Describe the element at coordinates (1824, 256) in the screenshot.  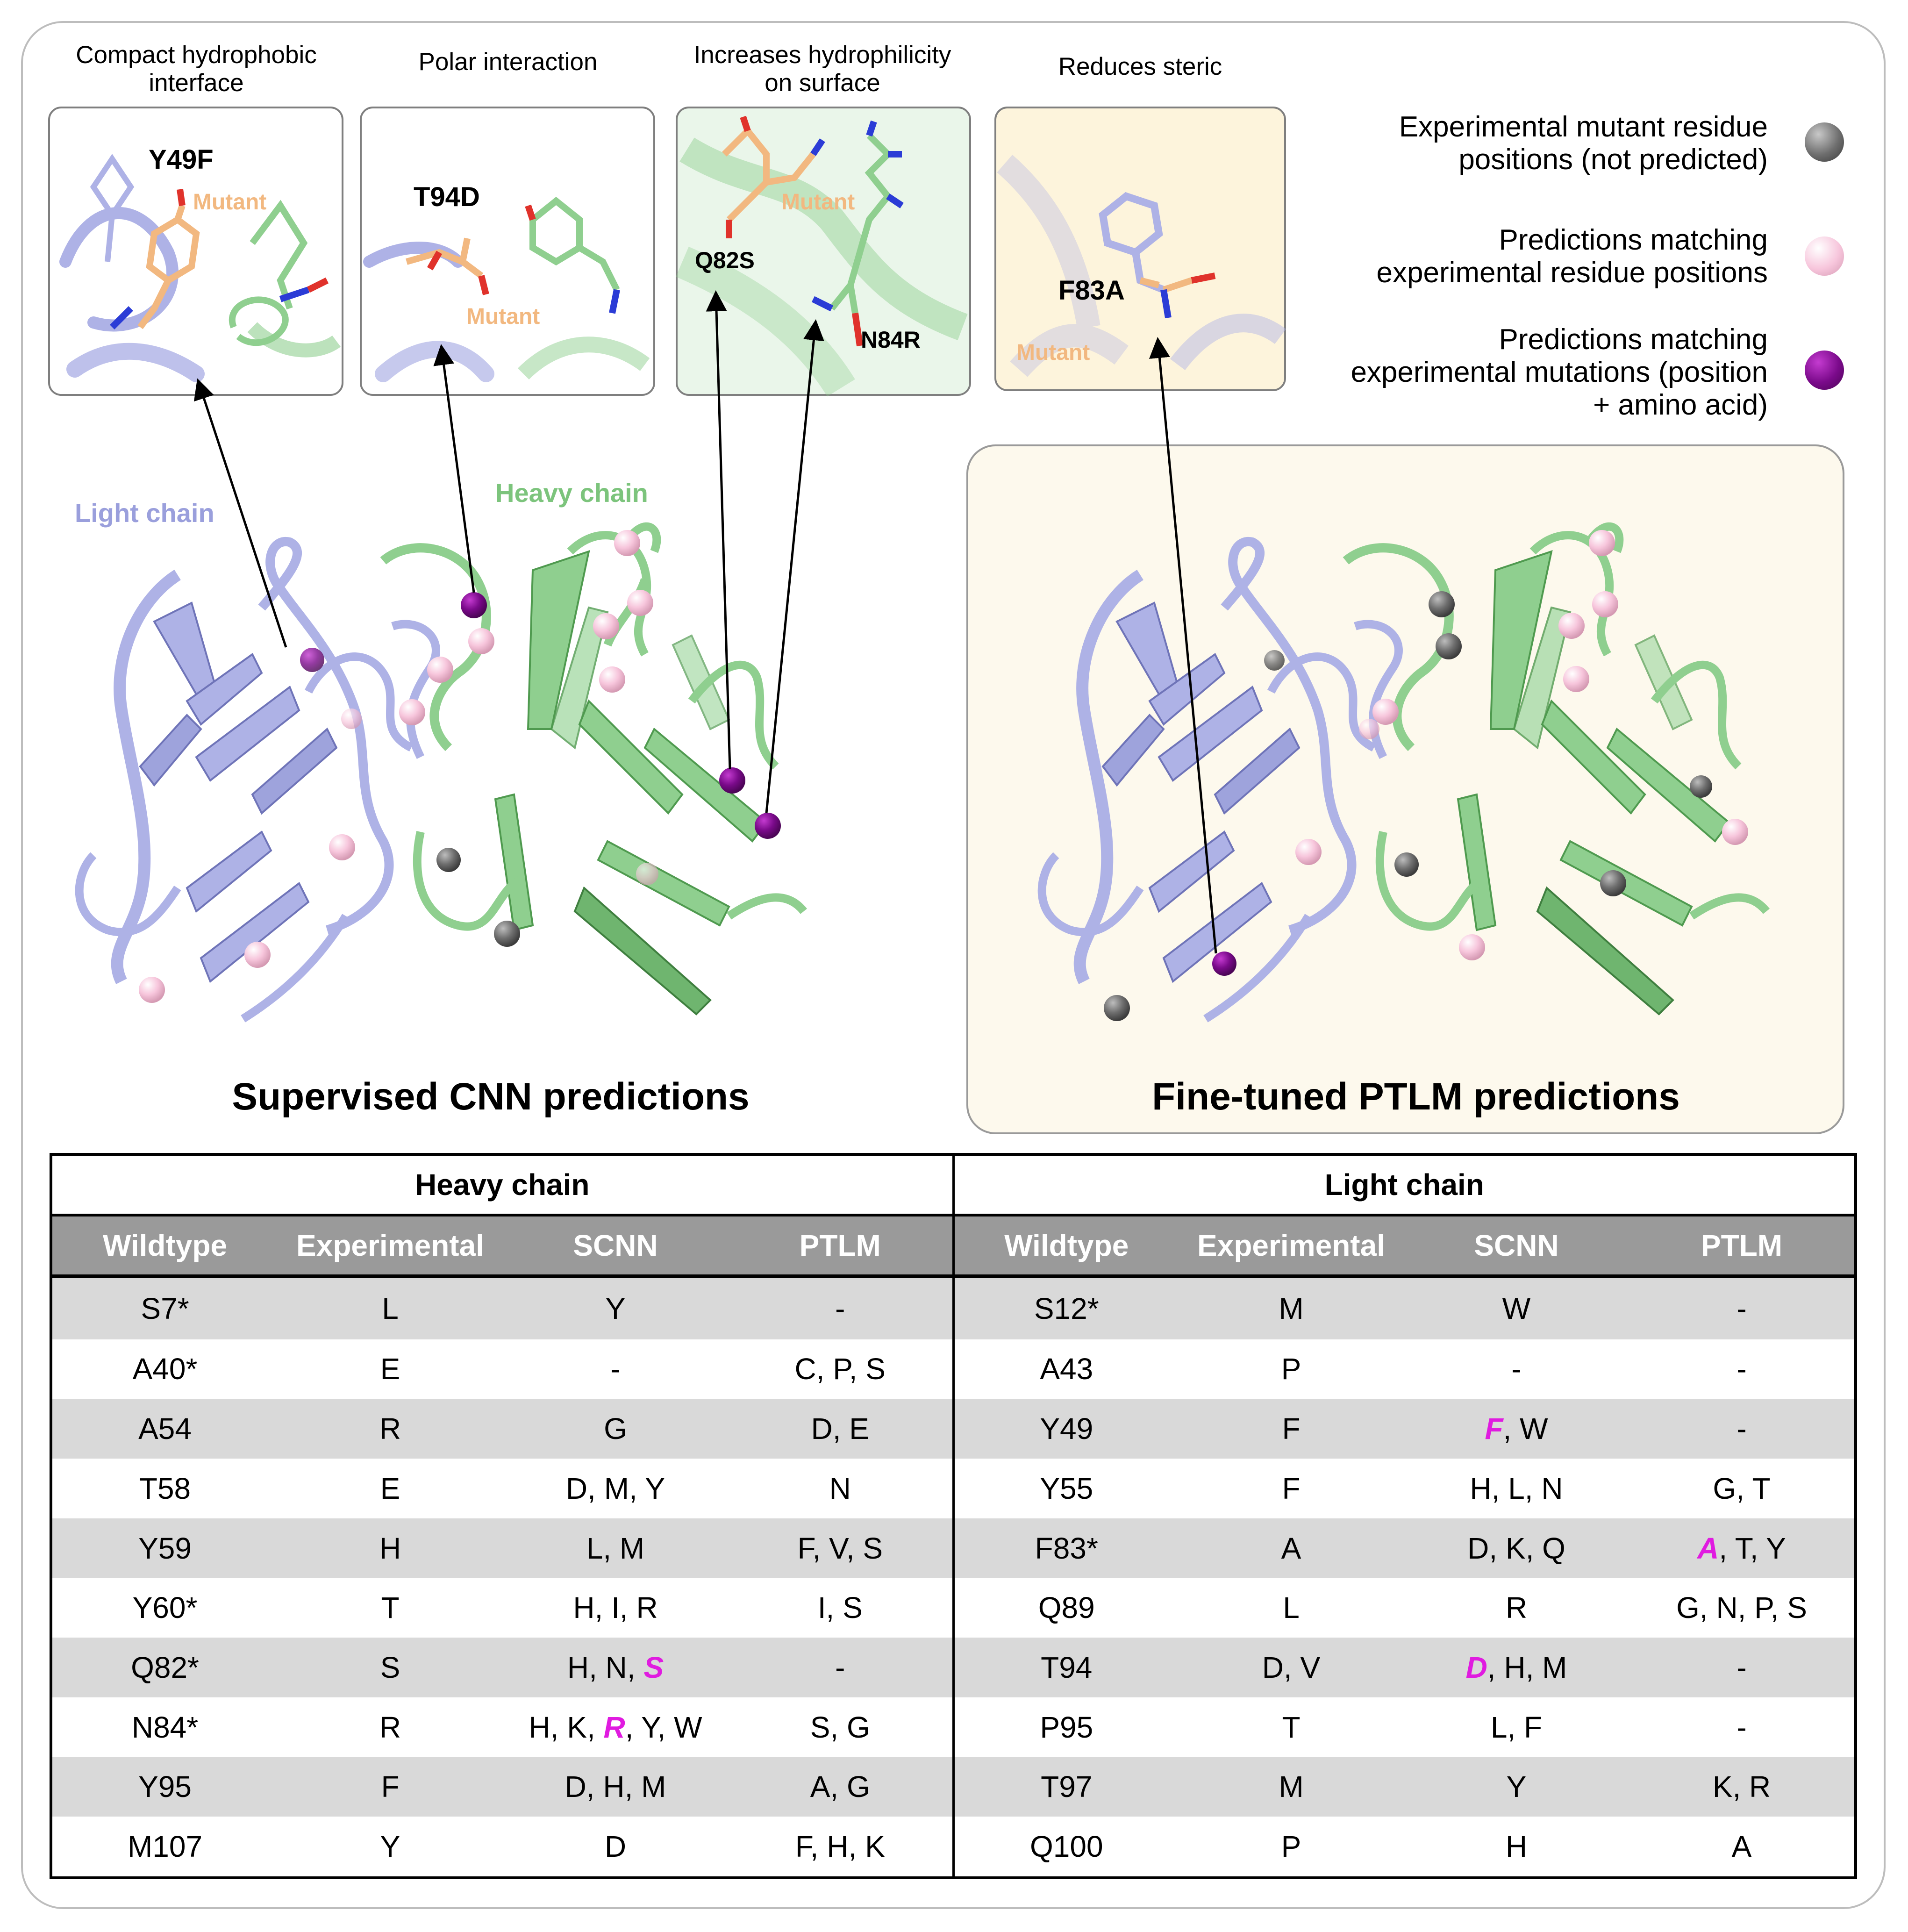
I see `legend-pink-sphere` at that location.